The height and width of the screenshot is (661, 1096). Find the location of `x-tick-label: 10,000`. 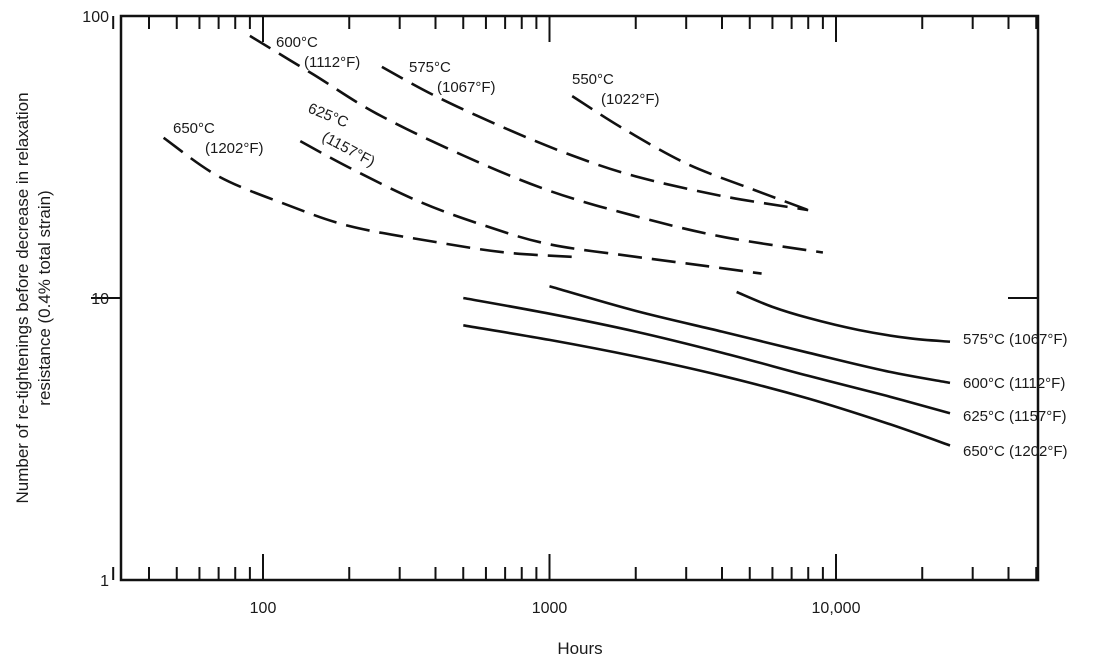

x-tick-label: 10,000 is located at coordinates (836, 608).